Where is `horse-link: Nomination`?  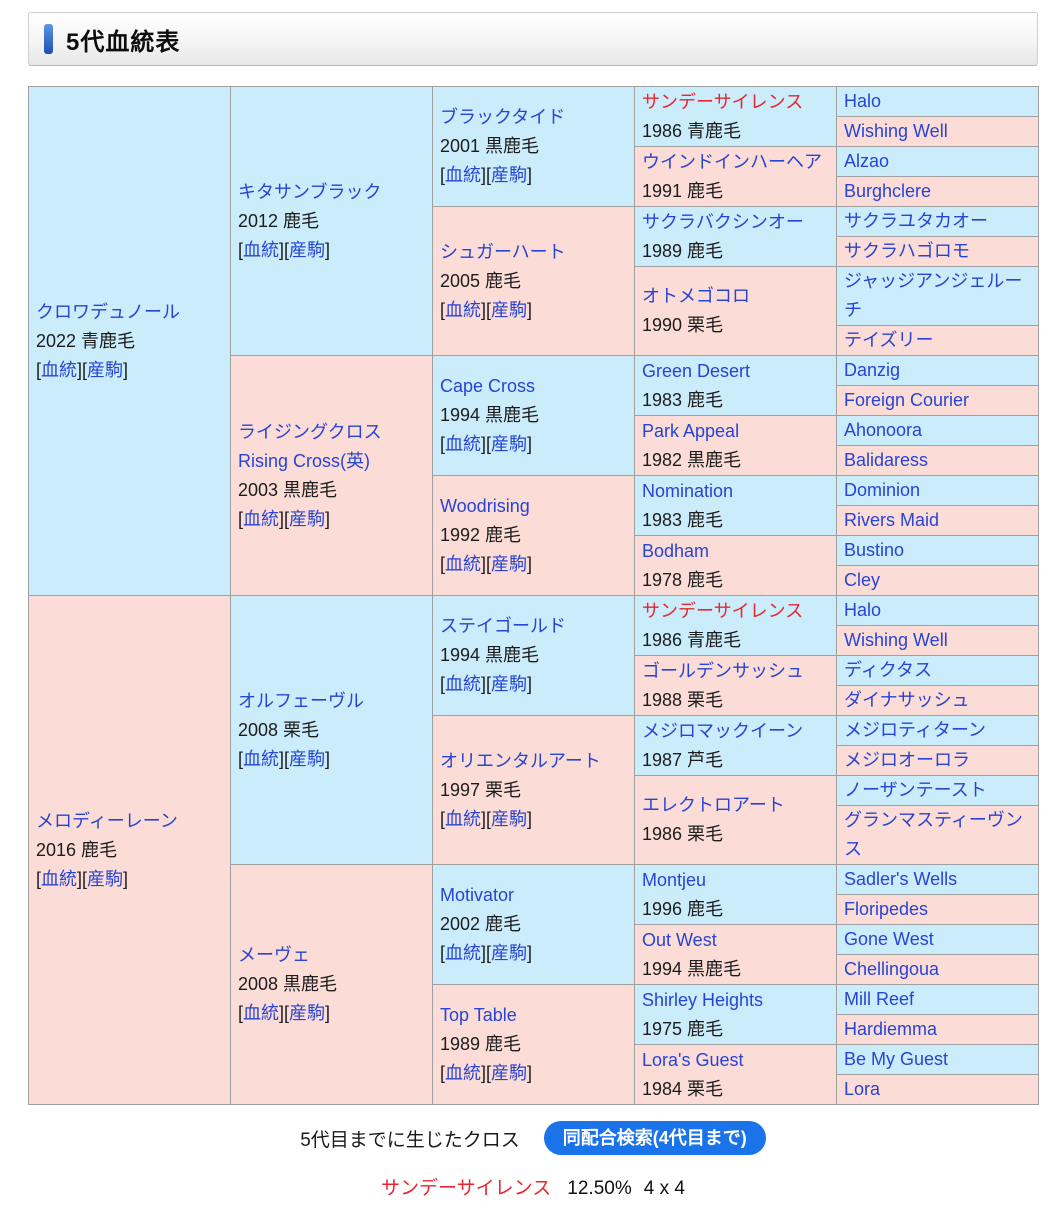
horse-link: Nomination is located at coordinates (688, 490).